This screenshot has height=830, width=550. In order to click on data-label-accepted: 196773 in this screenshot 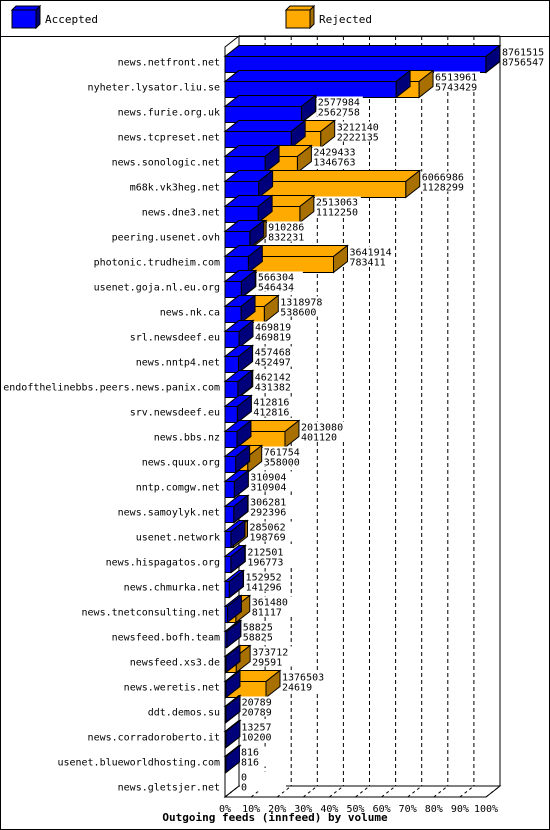, I will do `click(265, 563)`.